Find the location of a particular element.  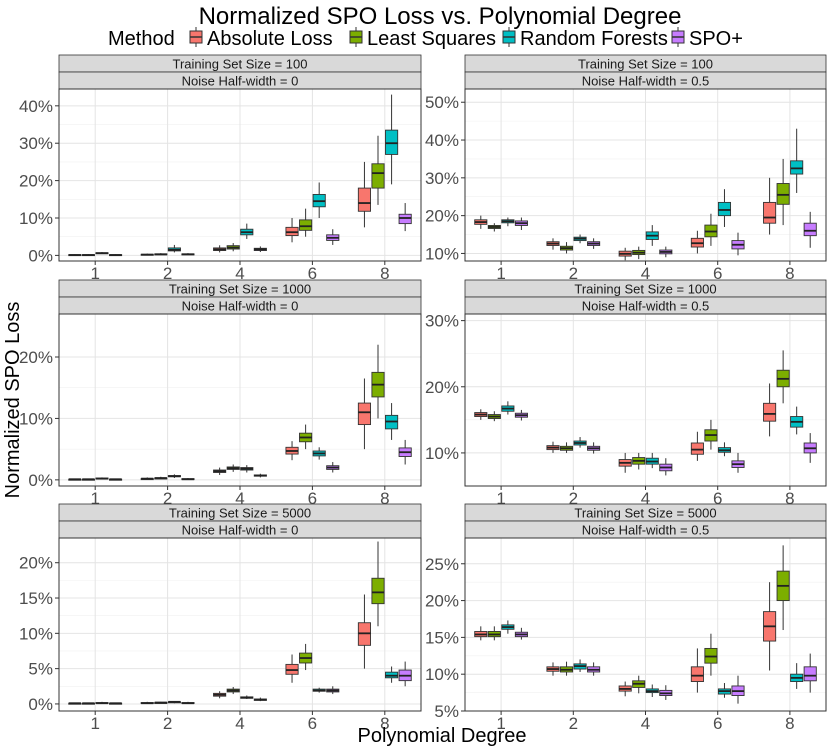

legend-label: Absolute Loss is located at coordinates (270, 39).